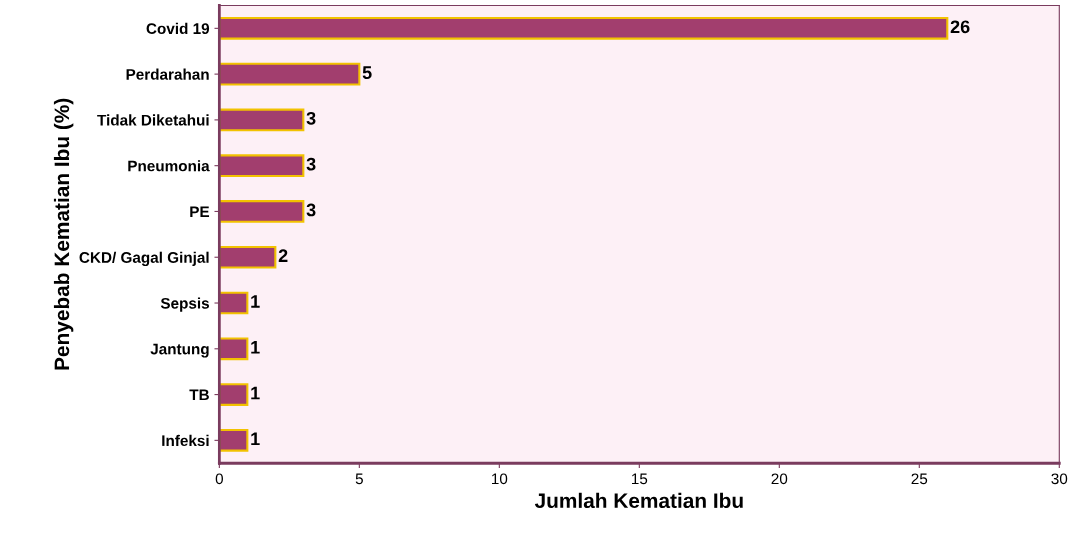  Describe the element at coordinates (1059, 479) in the screenshot. I see `x-tick-label: 30` at that location.